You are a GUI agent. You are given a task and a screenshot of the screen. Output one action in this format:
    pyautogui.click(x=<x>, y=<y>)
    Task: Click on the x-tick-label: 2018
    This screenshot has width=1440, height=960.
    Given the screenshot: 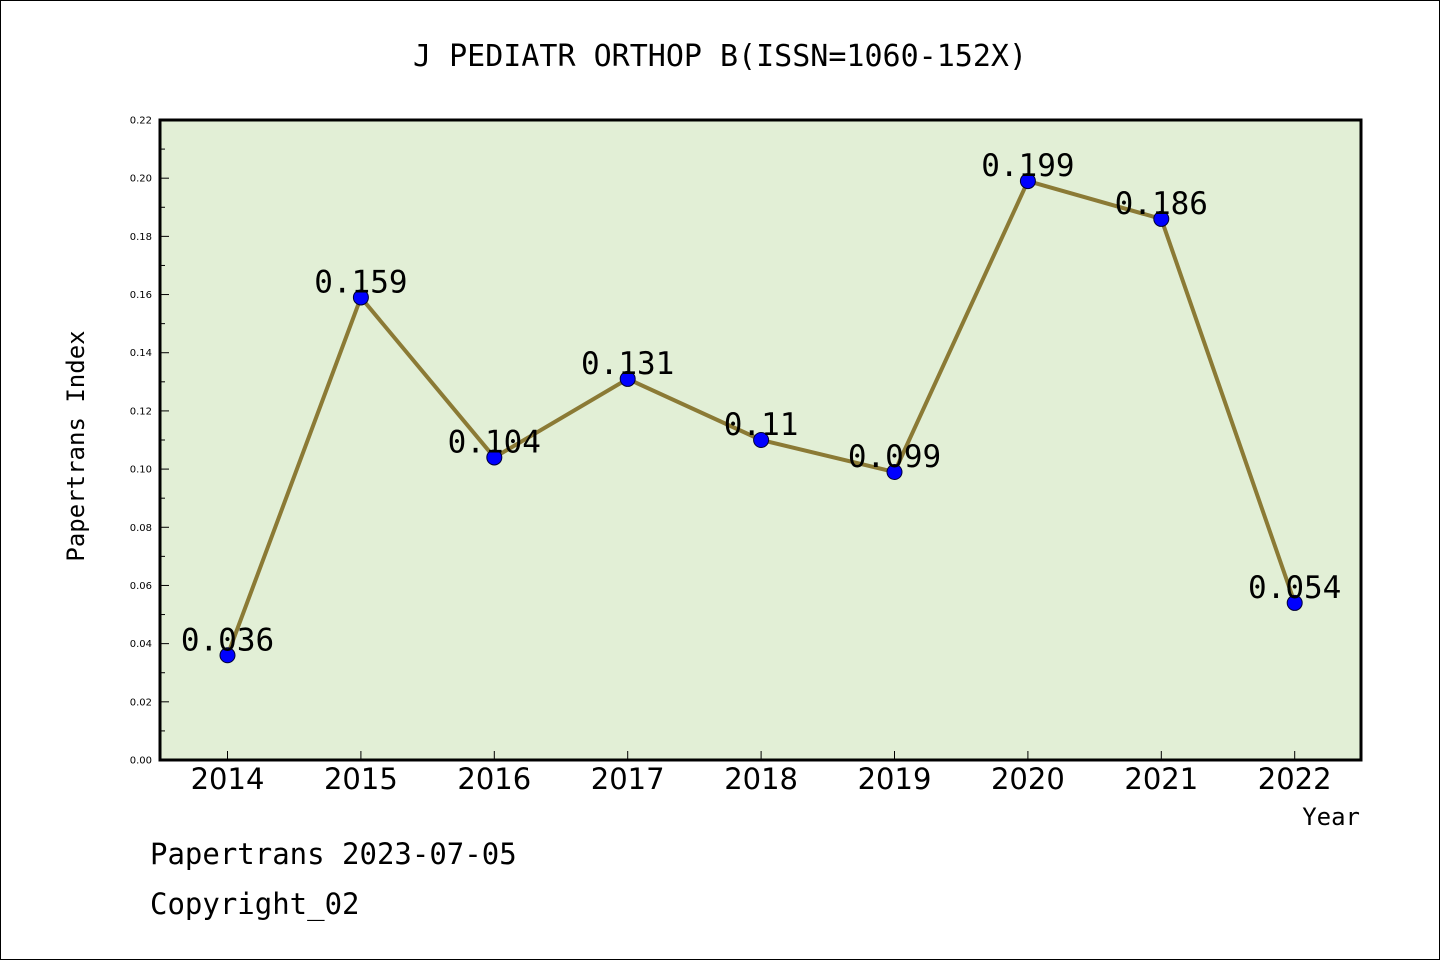 What is the action you would take?
    pyautogui.click(x=761, y=779)
    